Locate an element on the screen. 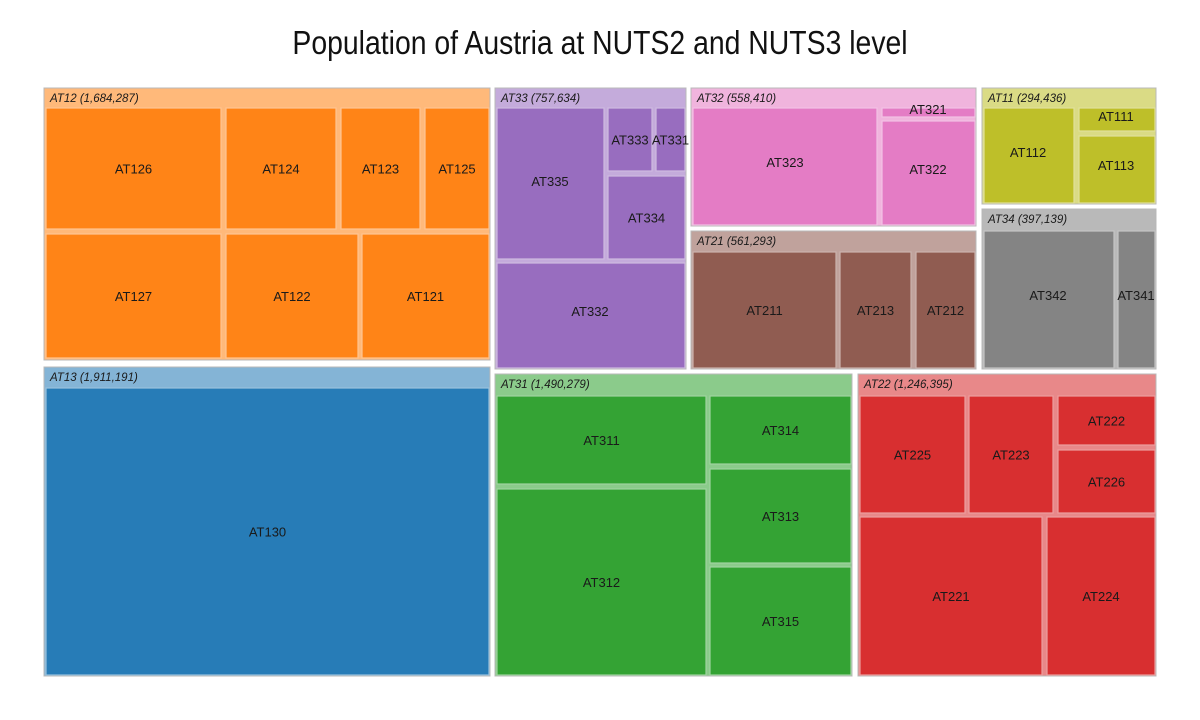 The image size is (1200, 720). group-label: AT11 (294,436) is located at coordinates (1026, 99).